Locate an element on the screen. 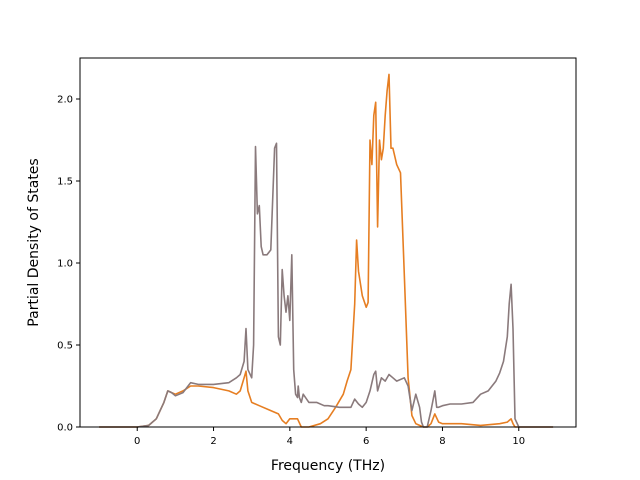  y-tick-label: 1.0 is located at coordinates (65, 264).